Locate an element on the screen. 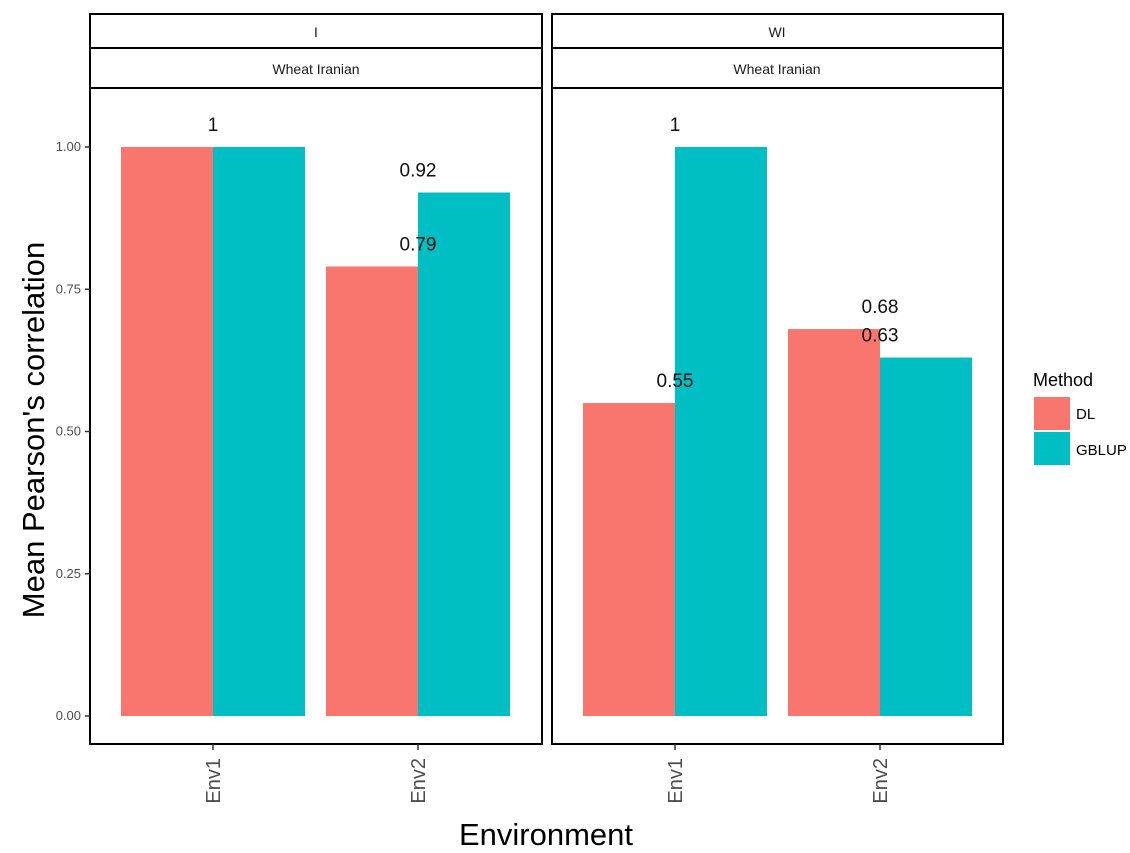 The width and height of the screenshot is (1130, 853). y-tick-label: 0.75 is located at coordinates (68, 288).